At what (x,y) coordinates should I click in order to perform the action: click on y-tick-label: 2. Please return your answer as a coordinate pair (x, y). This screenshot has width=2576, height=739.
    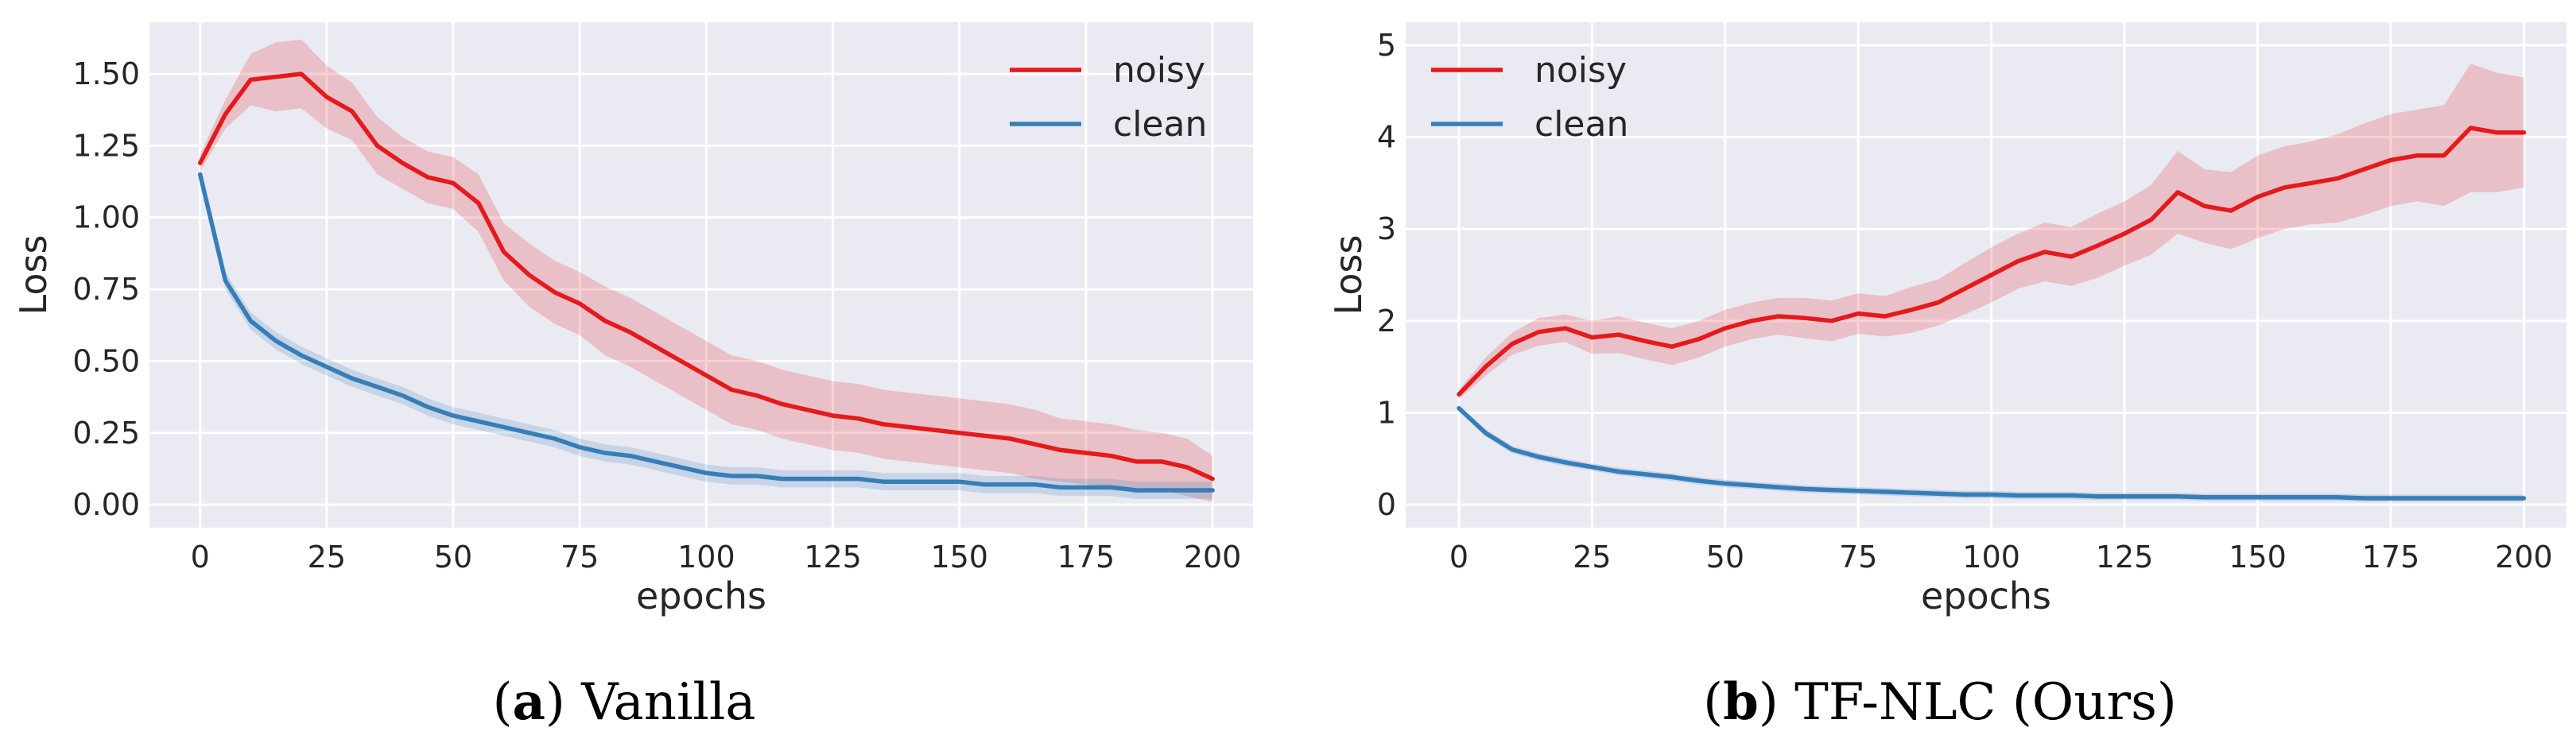
    Looking at the image, I should click on (1386, 322).